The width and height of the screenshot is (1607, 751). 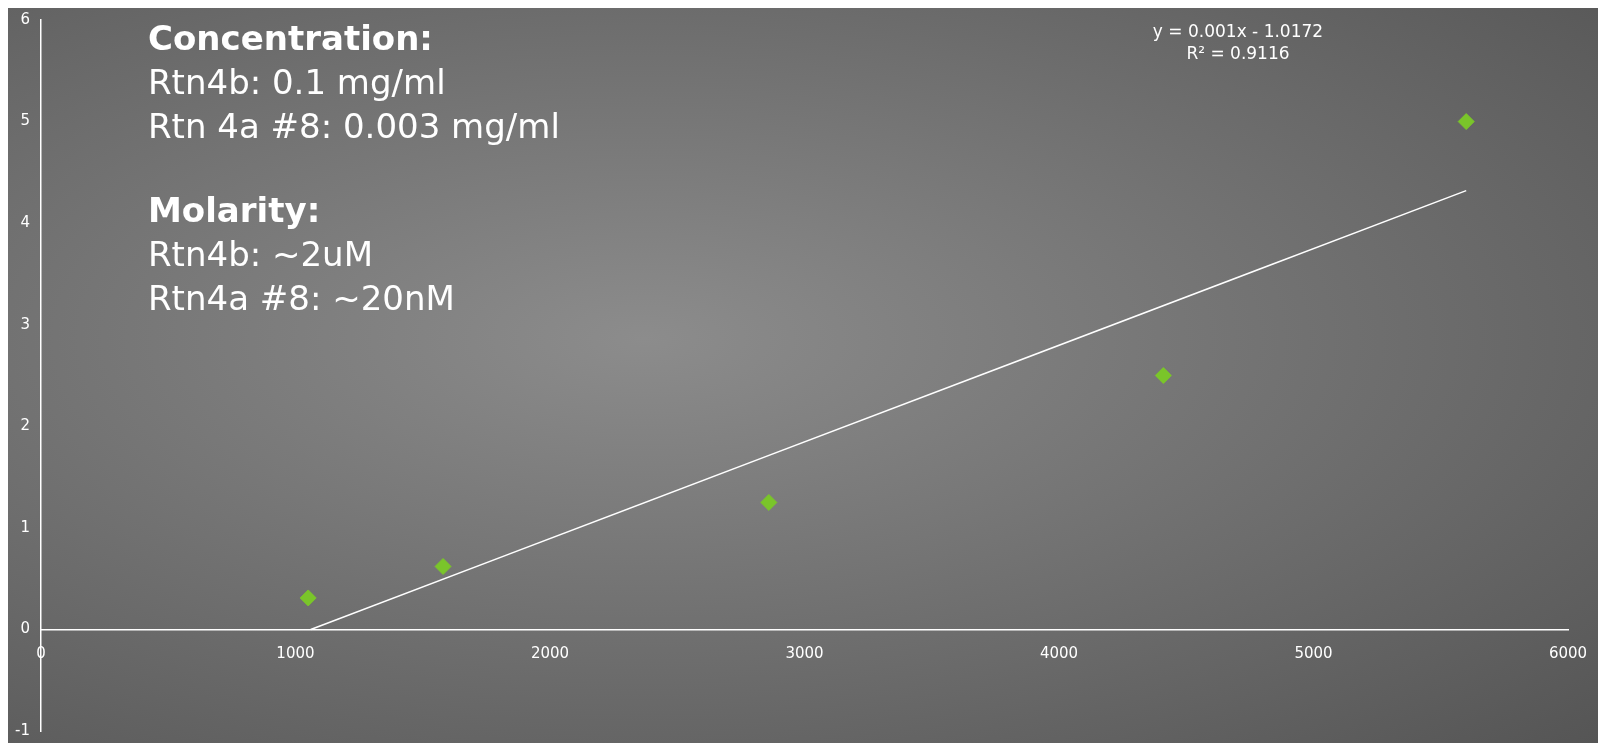 What do you see at coordinates (291, 38) in the screenshot?
I see `annotation: Concentration:` at bounding box center [291, 38].